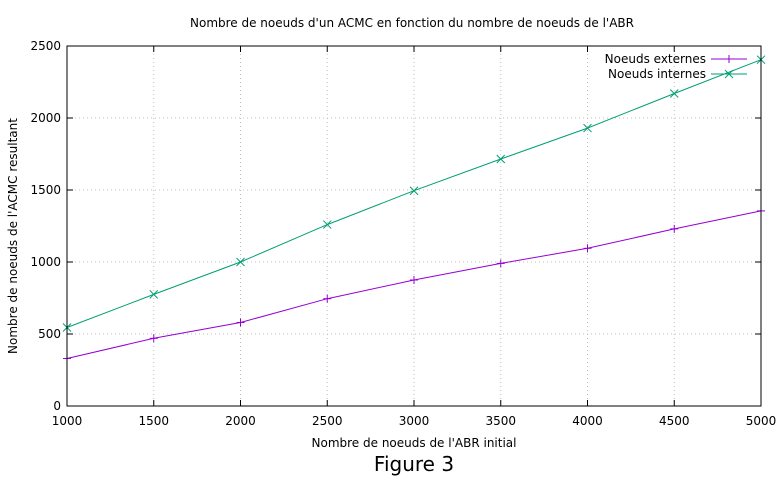  What do you see at coordinates (327, 421) in the screenshot?
I see `x-tick-label: 2500` at bounding box center [327, 421].